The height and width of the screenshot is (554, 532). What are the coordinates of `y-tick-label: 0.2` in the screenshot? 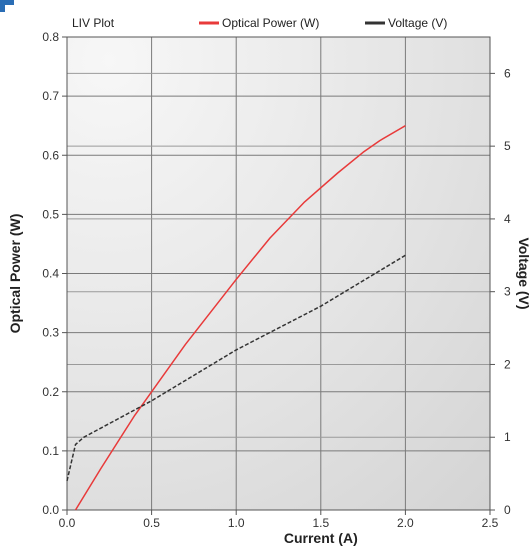 It's located at (50, 392).